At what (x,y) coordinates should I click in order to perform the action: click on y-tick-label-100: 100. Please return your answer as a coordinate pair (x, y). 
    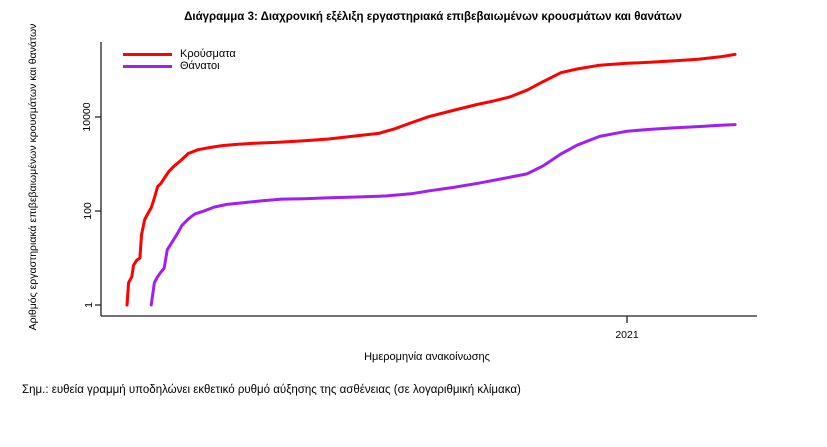
    Looking at the image, I should click on (88, 211).